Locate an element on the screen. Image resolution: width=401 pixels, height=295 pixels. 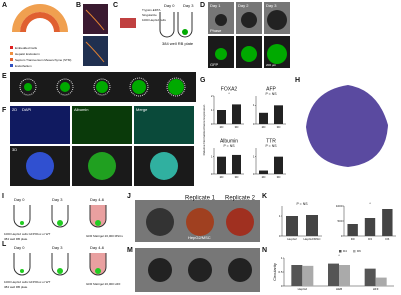
image-grid is located at coordinates (249, 35).